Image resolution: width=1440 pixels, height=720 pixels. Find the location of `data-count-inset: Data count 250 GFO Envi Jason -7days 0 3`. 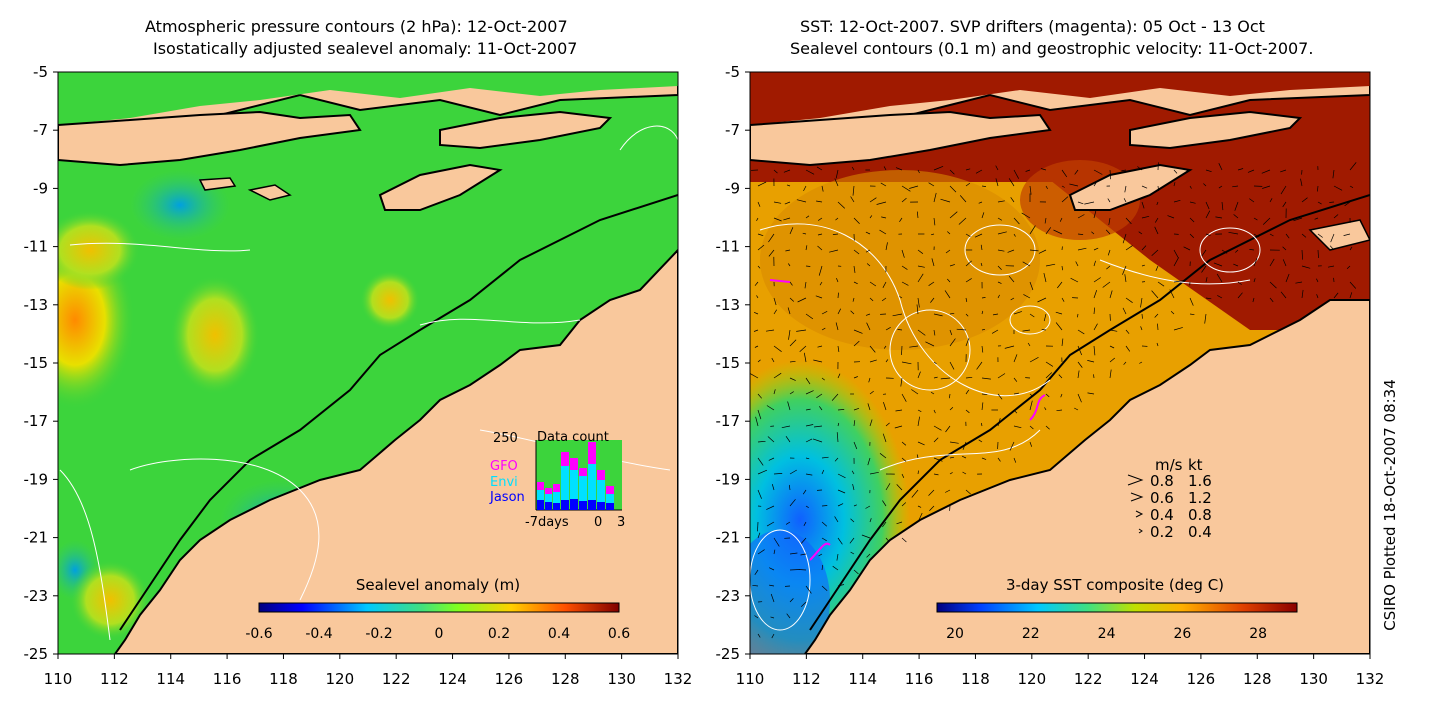

data-count-inset: Data count 250 GFO Envi Jason -7days 0 3 is located at coordinates (557, 480).